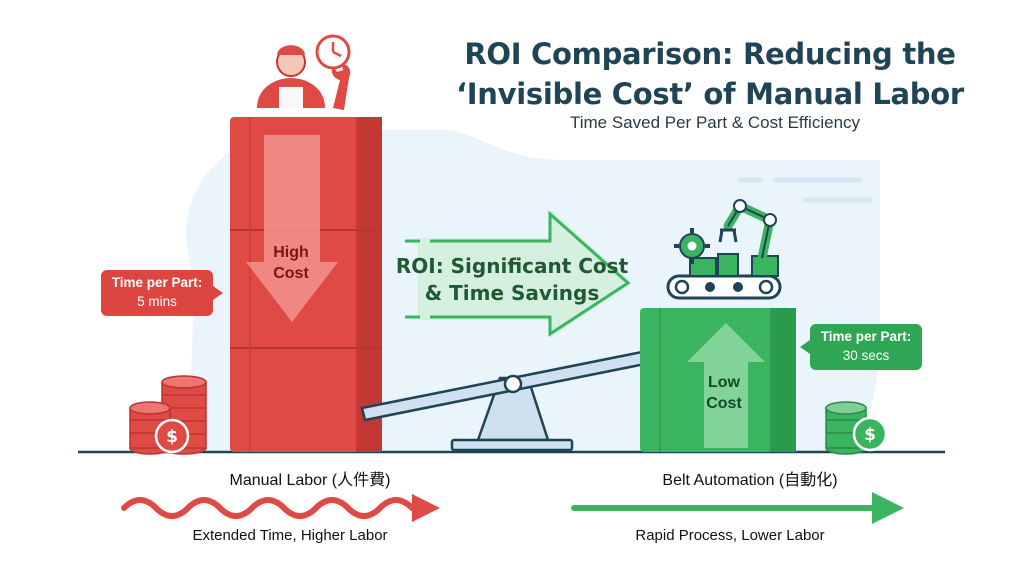  Describe the element at coordinates (310, 480) in the screenshot. I see `manual-labor-label: Manual Labor (人件費)` at that location.